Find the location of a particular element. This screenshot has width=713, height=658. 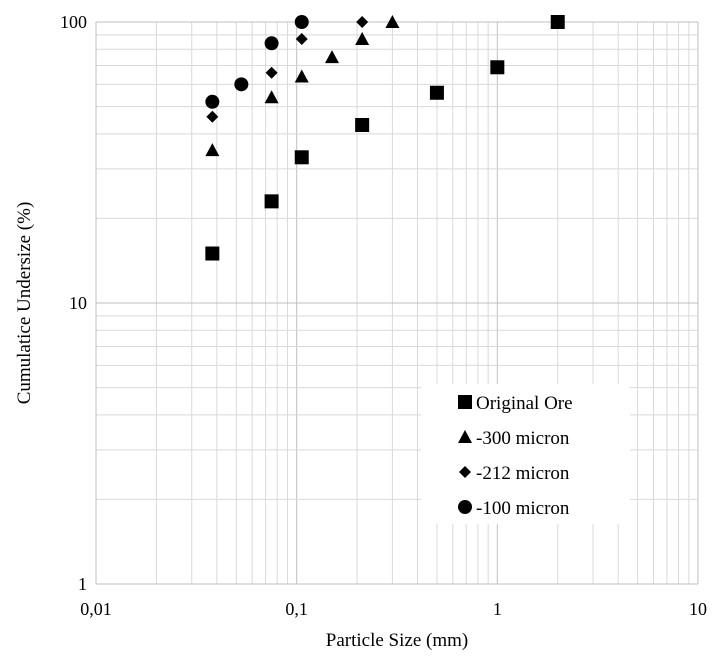

series-triangle is located at coordinates (302, 86).